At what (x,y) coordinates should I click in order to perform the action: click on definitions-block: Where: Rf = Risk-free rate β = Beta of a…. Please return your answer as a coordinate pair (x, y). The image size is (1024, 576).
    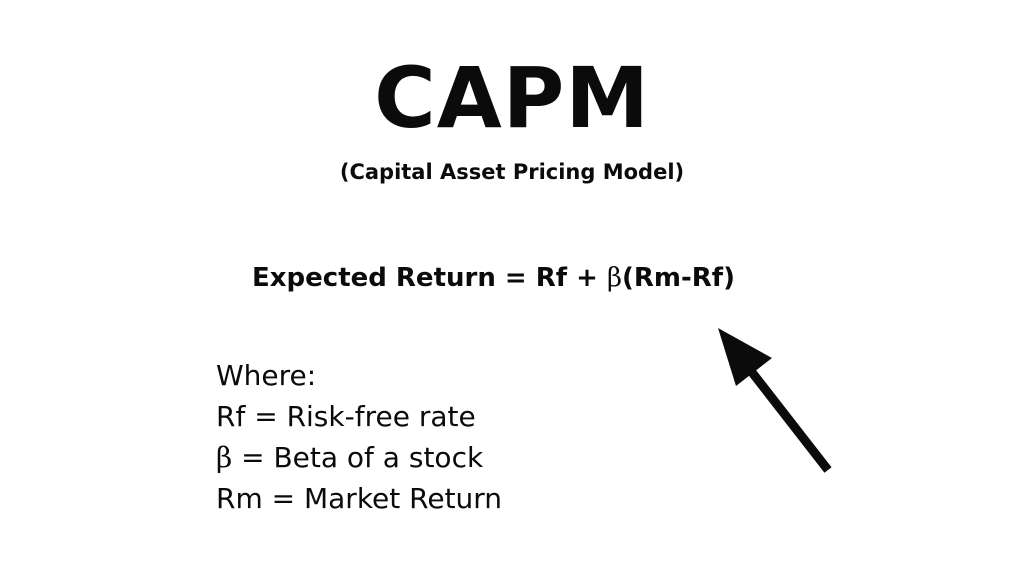
    Looking at the image, I should click on (426, 437).